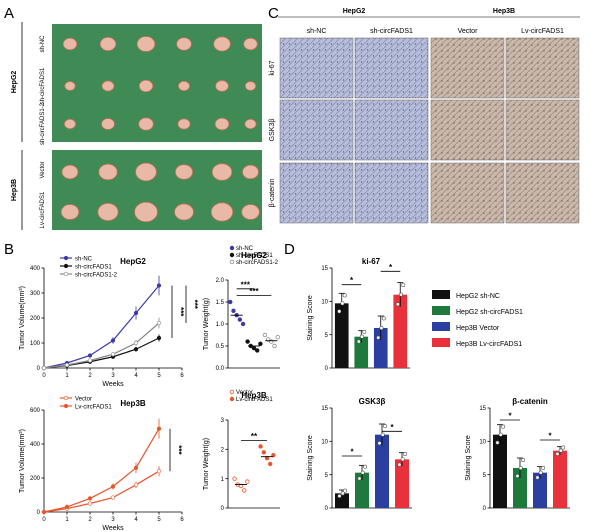 The width and height of the screenshot is (594, 532). I want to click on ihc-group-hep3b: Hep3B, so click(504, 11).